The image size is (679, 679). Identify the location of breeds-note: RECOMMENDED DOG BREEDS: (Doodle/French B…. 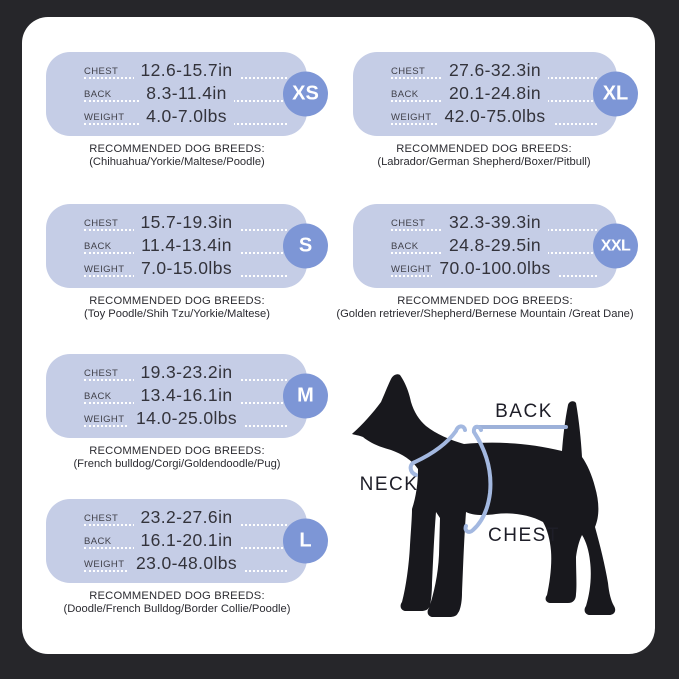
(177, 603).